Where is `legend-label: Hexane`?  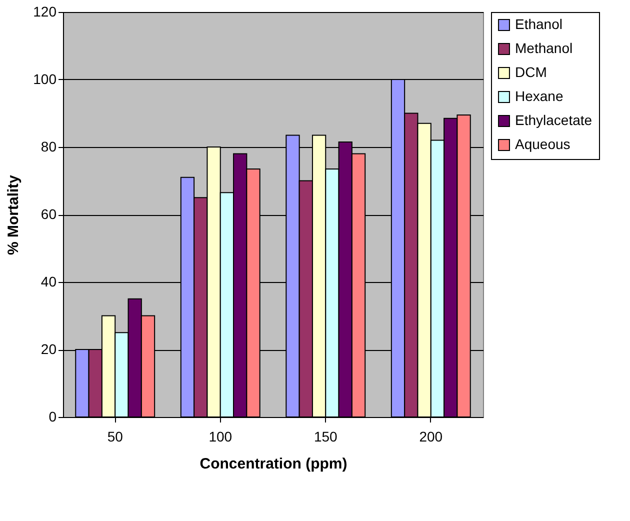 legend-label: Hexane is located at coordinates (539, 96).